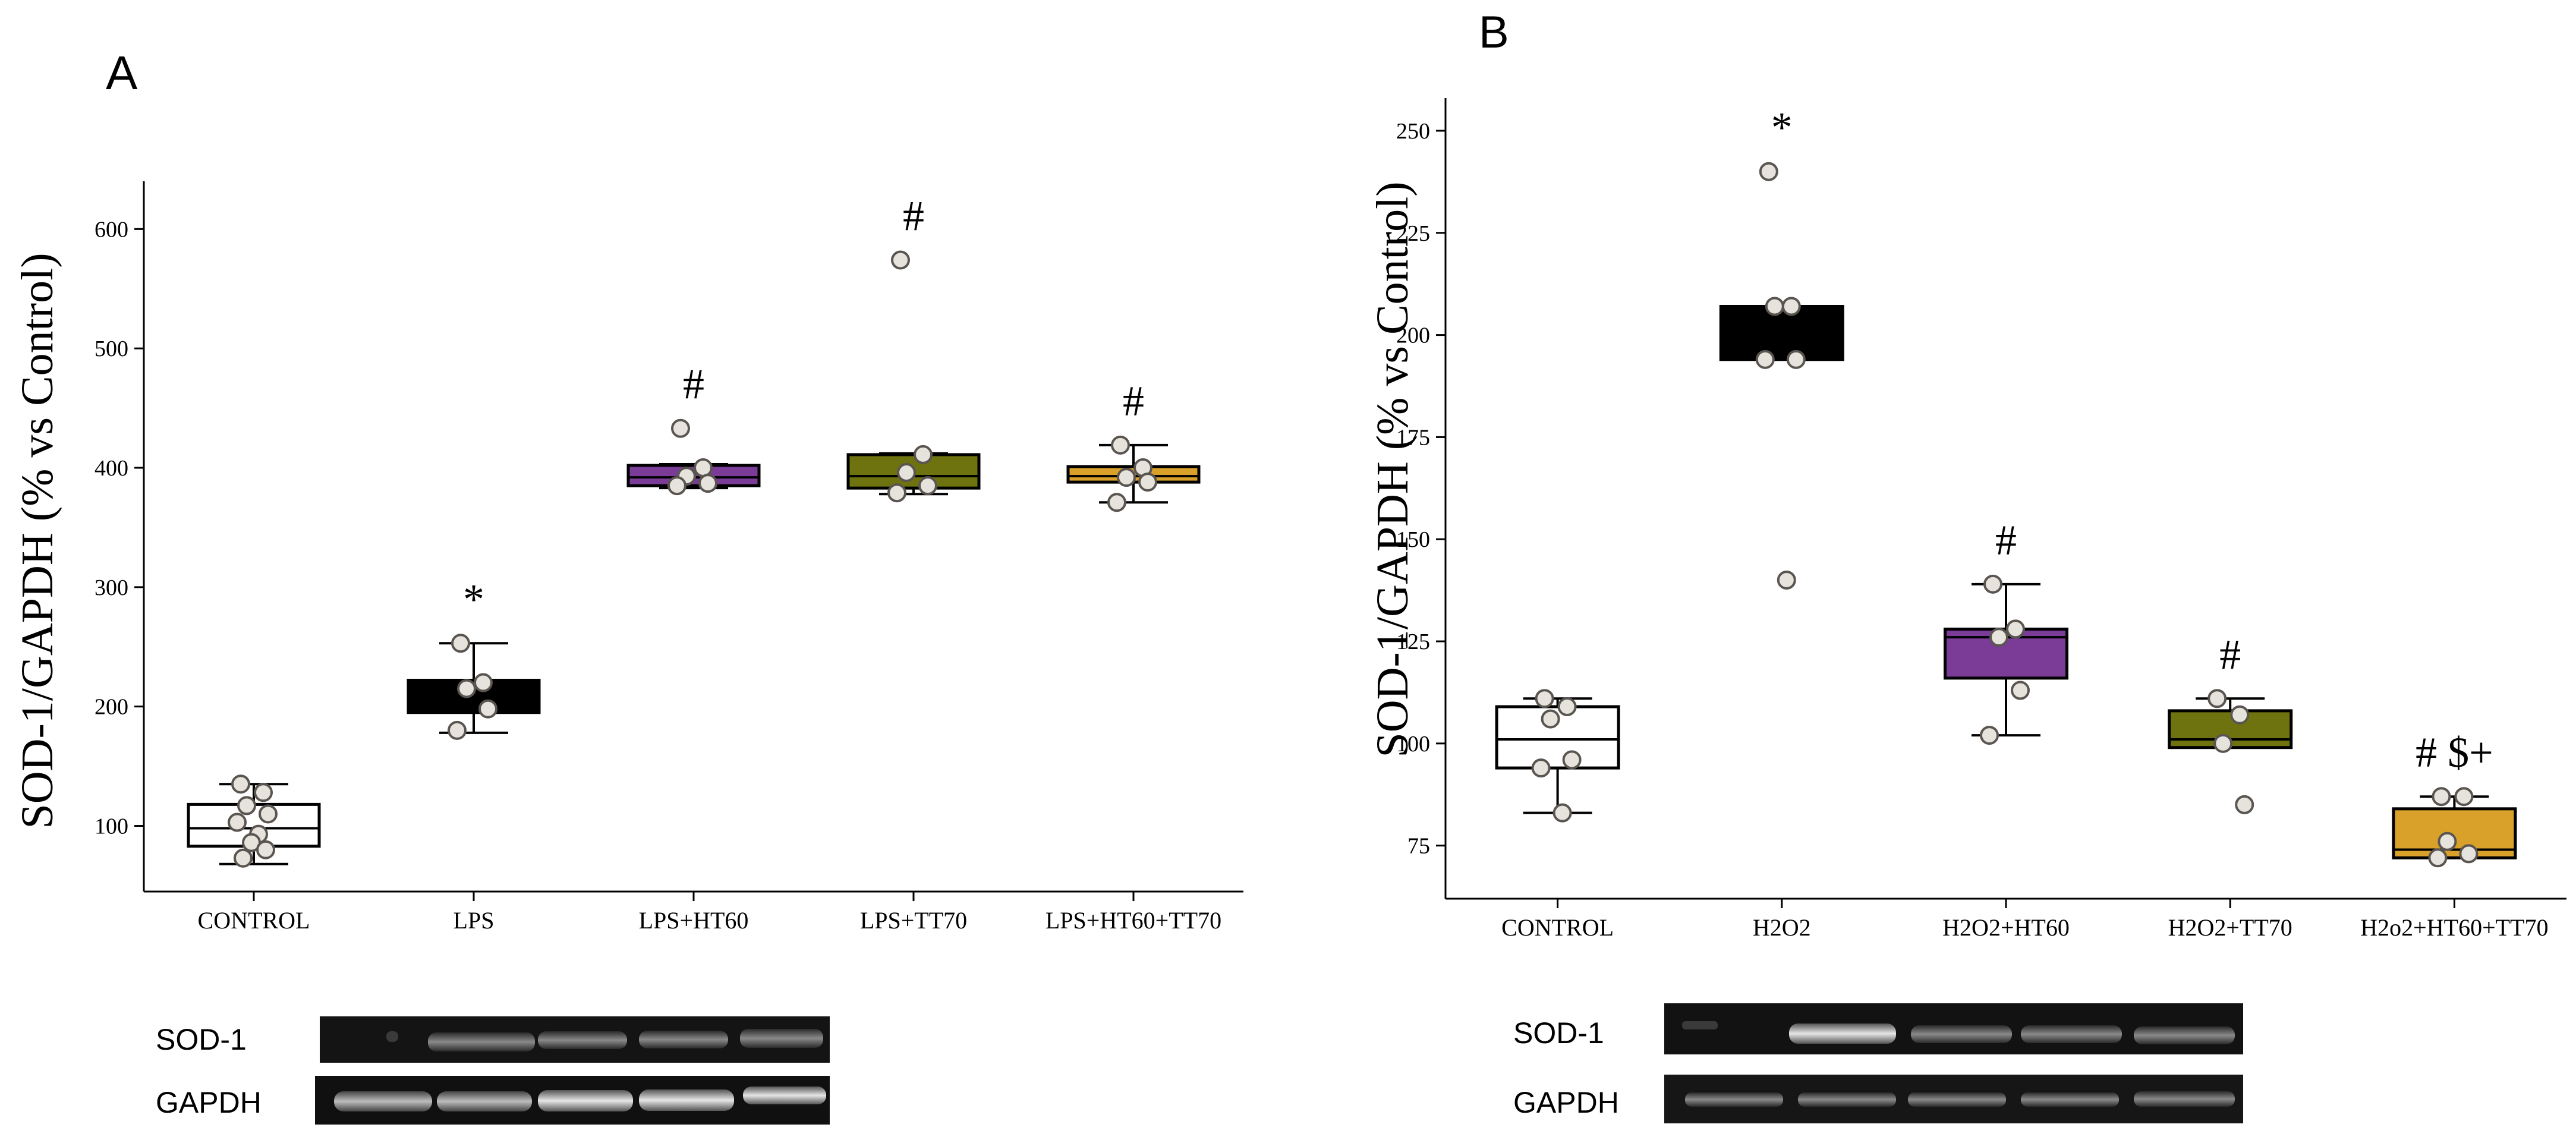 The height and width of the screenshot is (1140, 2576). I want to click on panel-b-label: B, so click(1494, 32).